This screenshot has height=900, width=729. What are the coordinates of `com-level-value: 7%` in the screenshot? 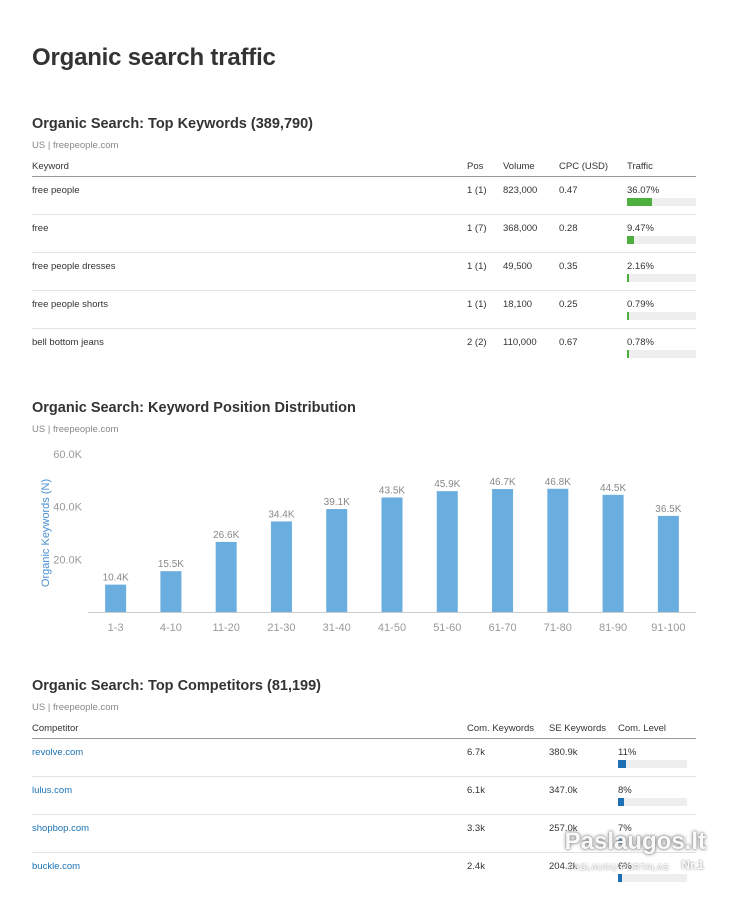 It's located at (625, 828).